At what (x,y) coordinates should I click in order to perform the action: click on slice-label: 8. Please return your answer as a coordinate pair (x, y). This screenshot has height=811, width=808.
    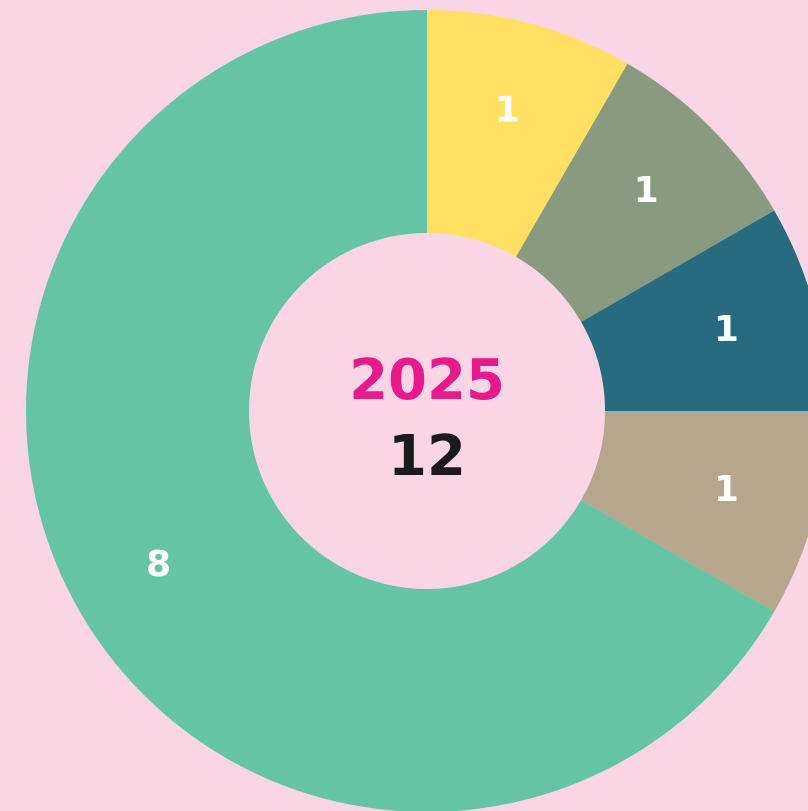
    Looking at the image, I should click on (158, 564).